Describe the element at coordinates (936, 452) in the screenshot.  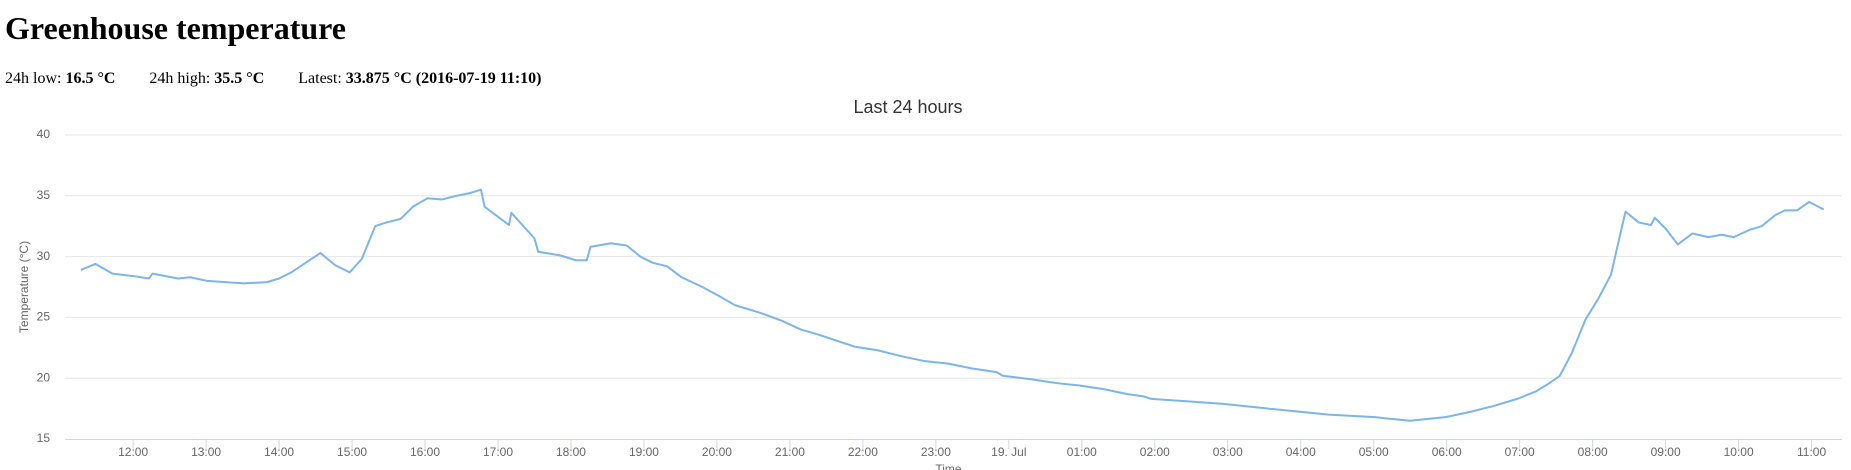
I see `x-tick-label: 23:00` at that location.